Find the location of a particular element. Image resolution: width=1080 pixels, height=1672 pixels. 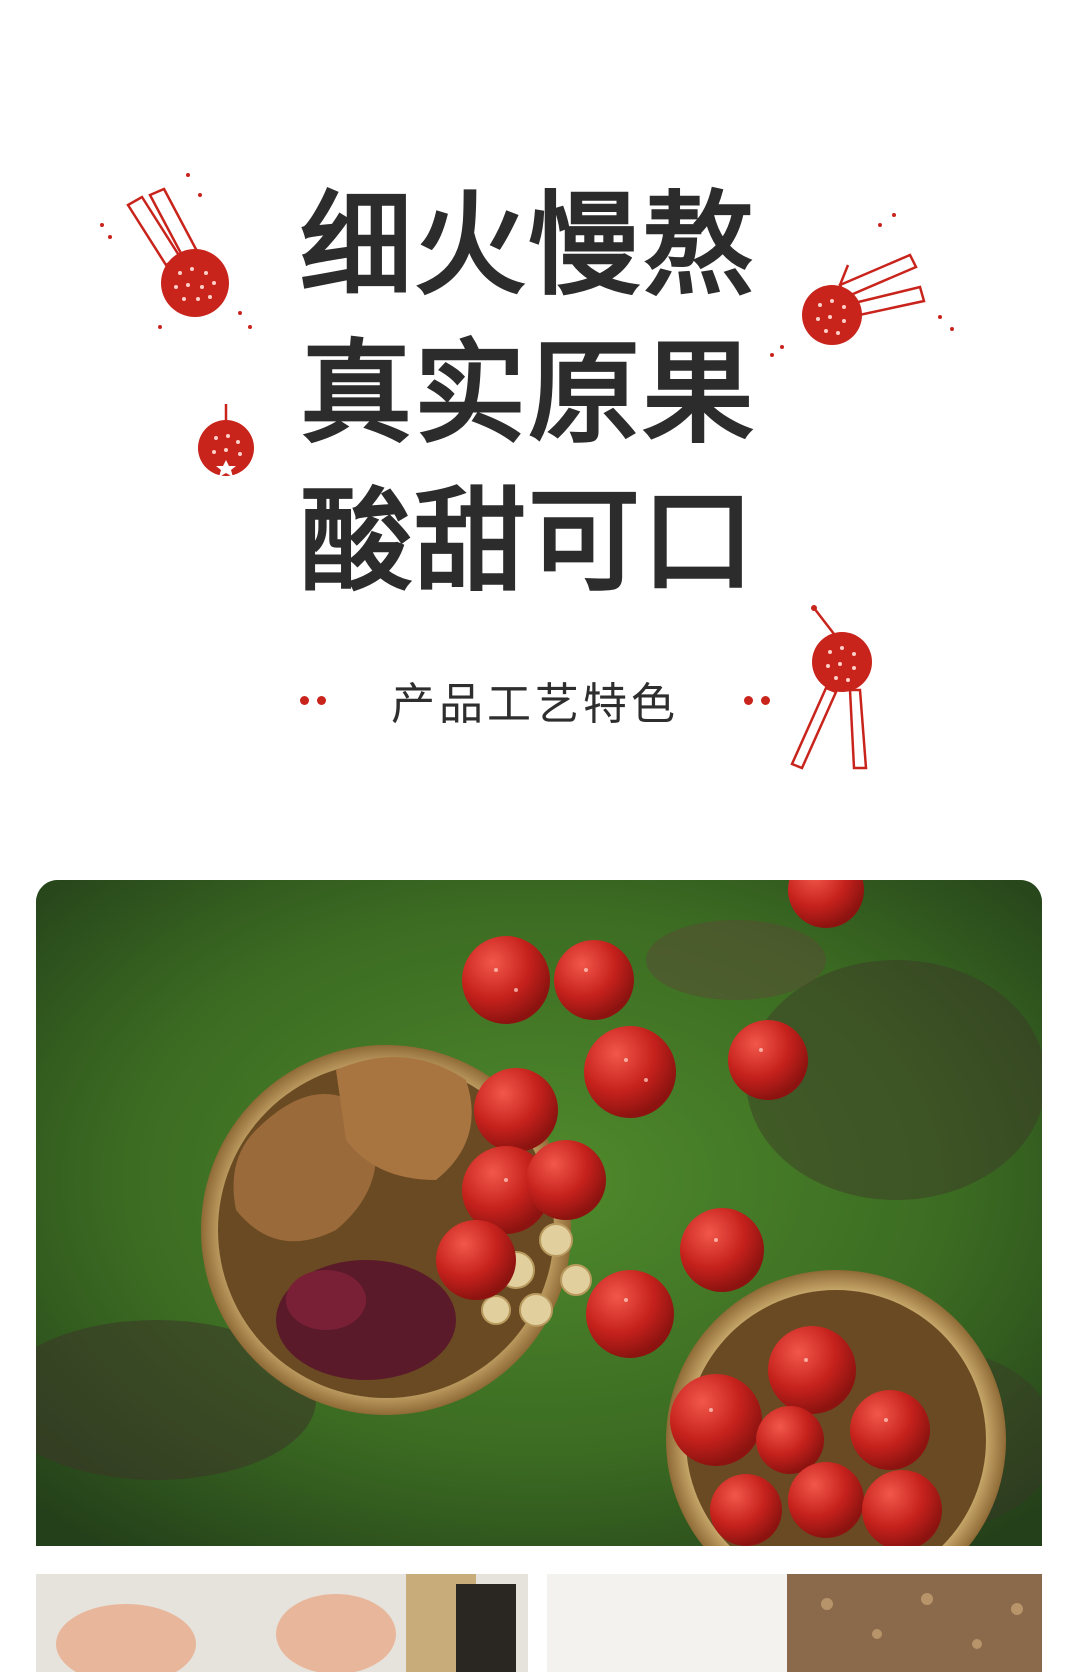

headline-line-2: 真实原果 is located at coordinates (528, 394).